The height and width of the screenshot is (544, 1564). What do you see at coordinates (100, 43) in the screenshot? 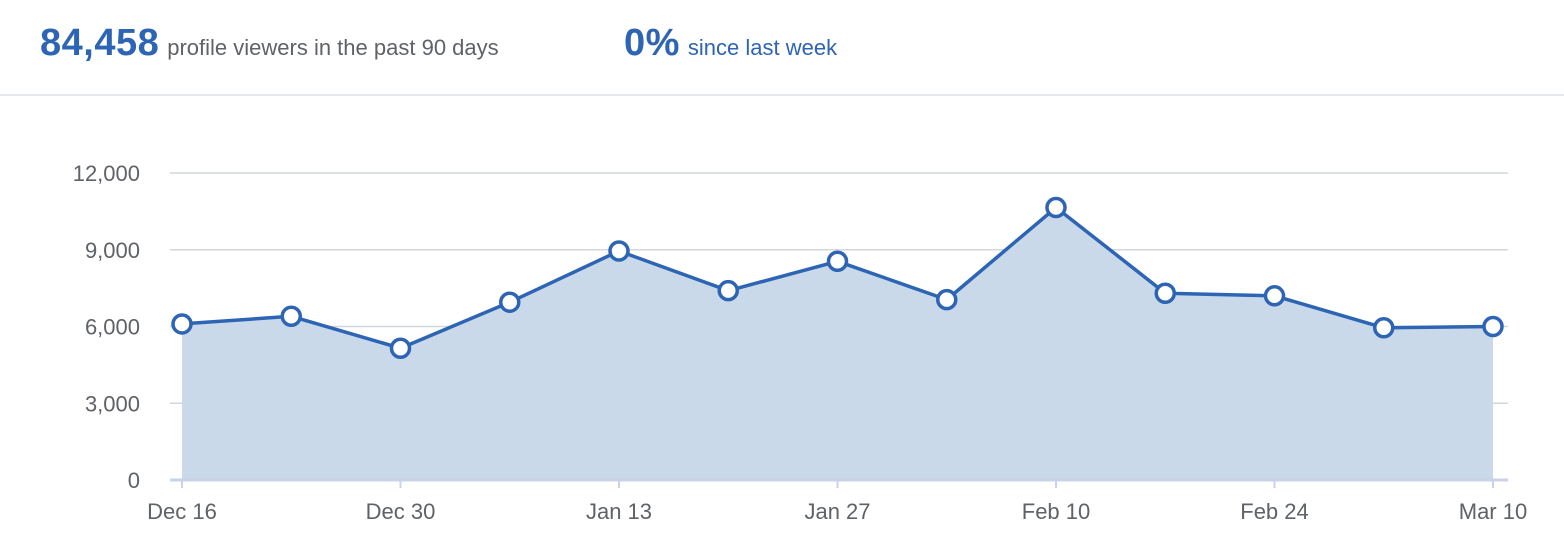
I see `viewers-count: 84,458` at bounding box center [100, 43].